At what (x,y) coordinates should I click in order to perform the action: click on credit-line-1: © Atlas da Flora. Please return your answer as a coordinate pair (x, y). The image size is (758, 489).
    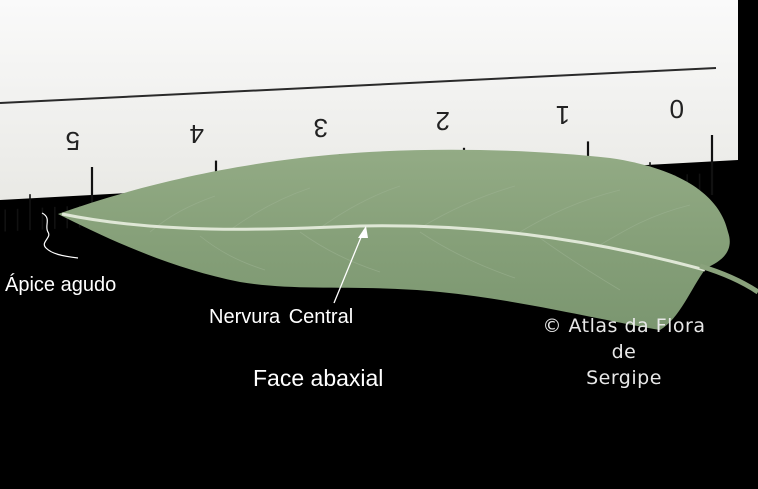
    Looking at the image, I should click on (624, 326).